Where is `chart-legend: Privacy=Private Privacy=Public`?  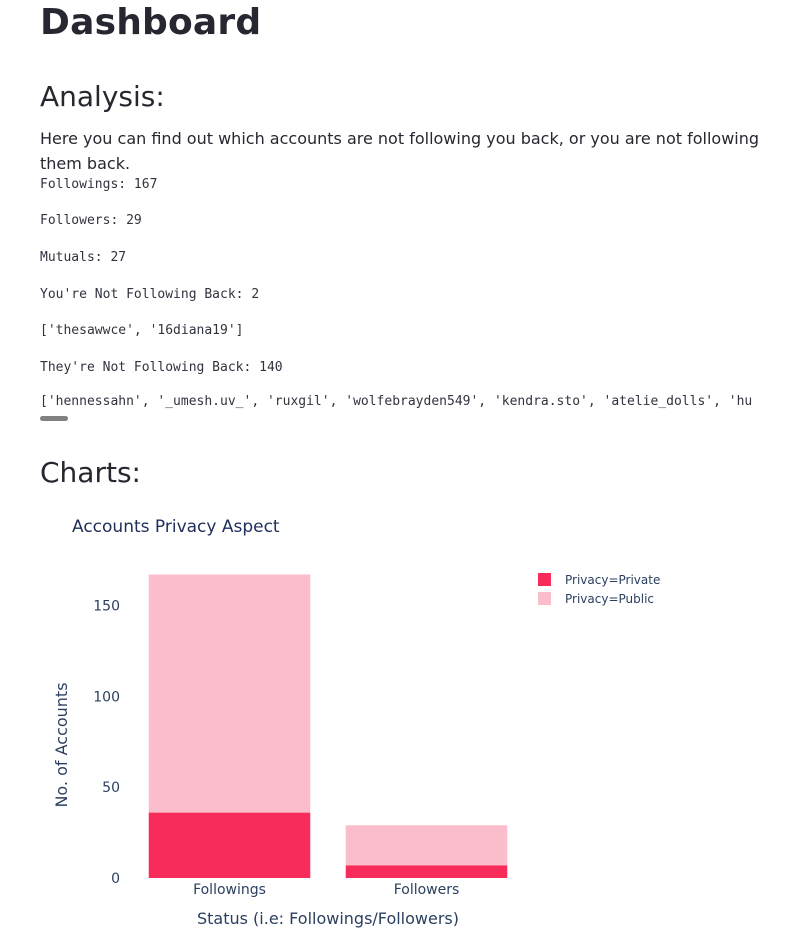
chart-legend: Privacy=Private Privacy=Public is located at coordinates (599, 589).